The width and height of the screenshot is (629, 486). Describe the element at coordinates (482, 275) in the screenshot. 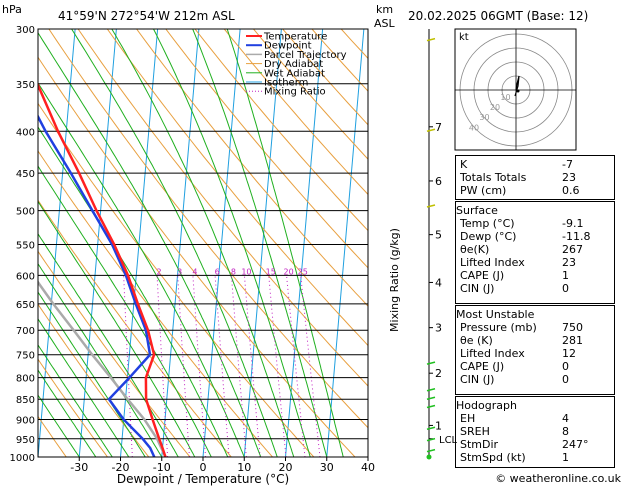

I see `surface-label: CAPE (J)` at that location.